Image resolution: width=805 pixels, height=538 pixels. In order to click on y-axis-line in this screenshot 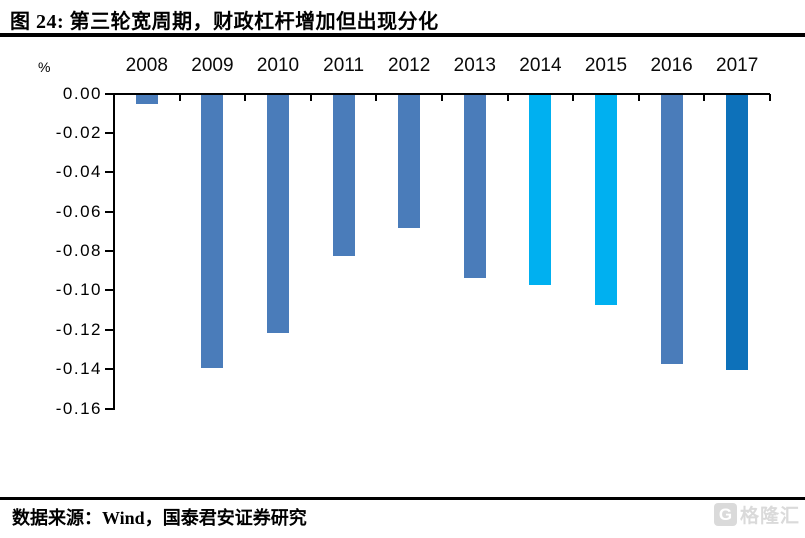, I will do `click(114, 251)`.